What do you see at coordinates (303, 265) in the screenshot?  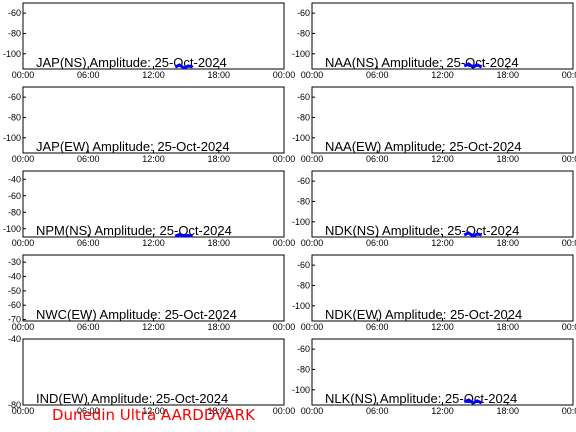 I see `chart-7-ytick-label: -60` at bounding box center [303, 265].